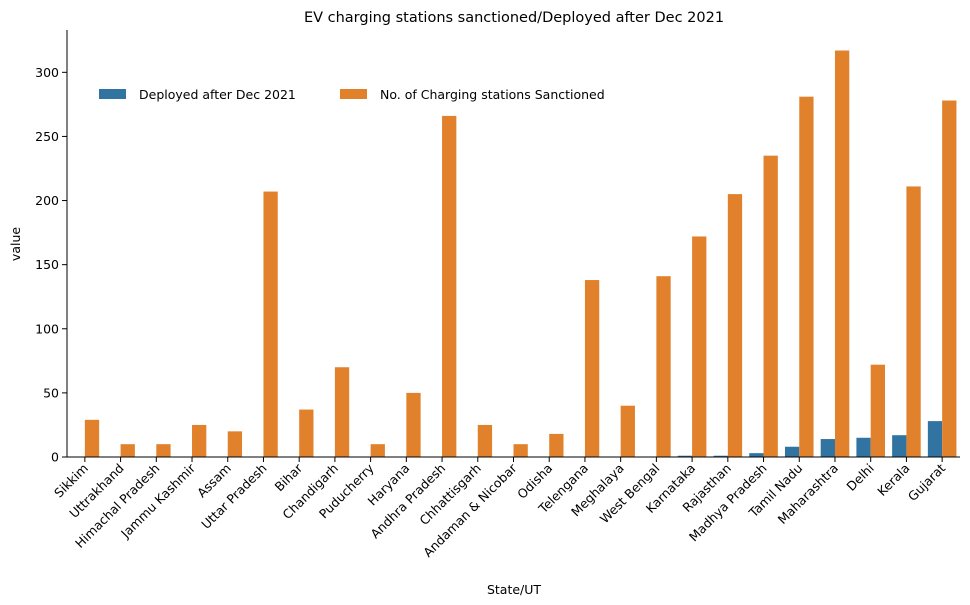  What do you see at coordinates (51, 247) in the screenshot?
I see `y-axis: 0 50 100 150 200 250 300` at bounding box center [51, 247].